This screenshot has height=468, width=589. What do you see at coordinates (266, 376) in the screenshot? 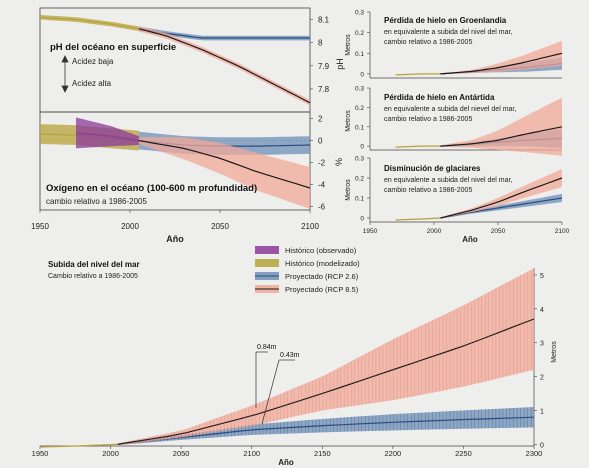
I see `annotation-084: 0.84m` at bounding box center [266, 376].